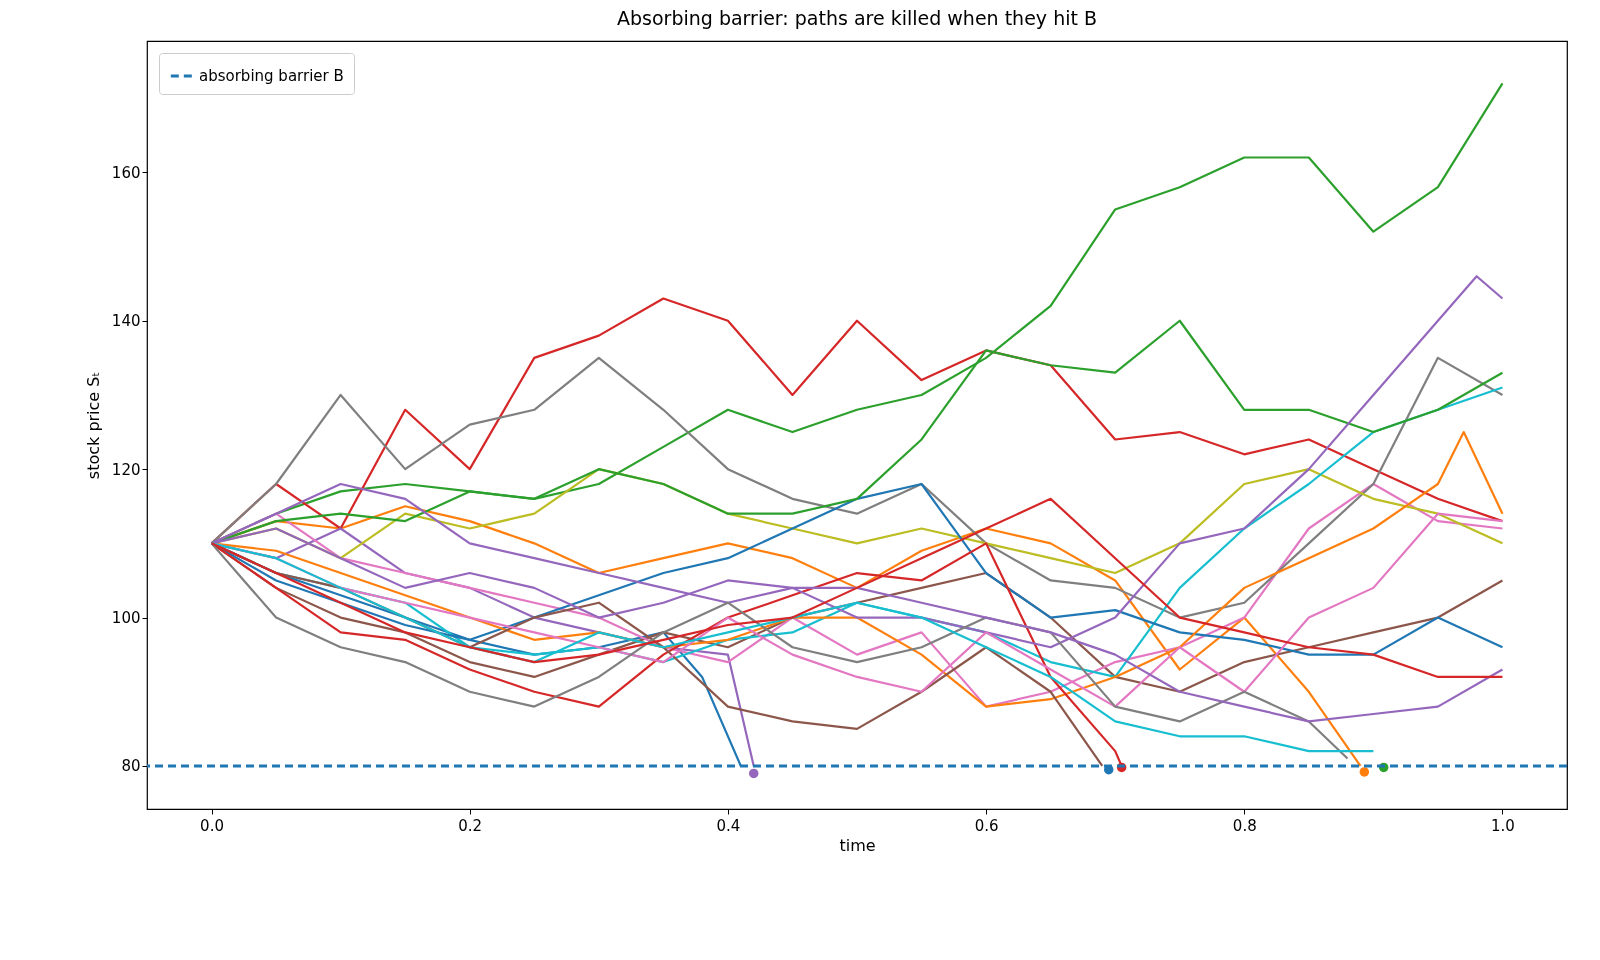  What do you see at coordinates (131, 766) in the screenshot?
I see `y-tick-label: 80` at bounding box center [131, 766].